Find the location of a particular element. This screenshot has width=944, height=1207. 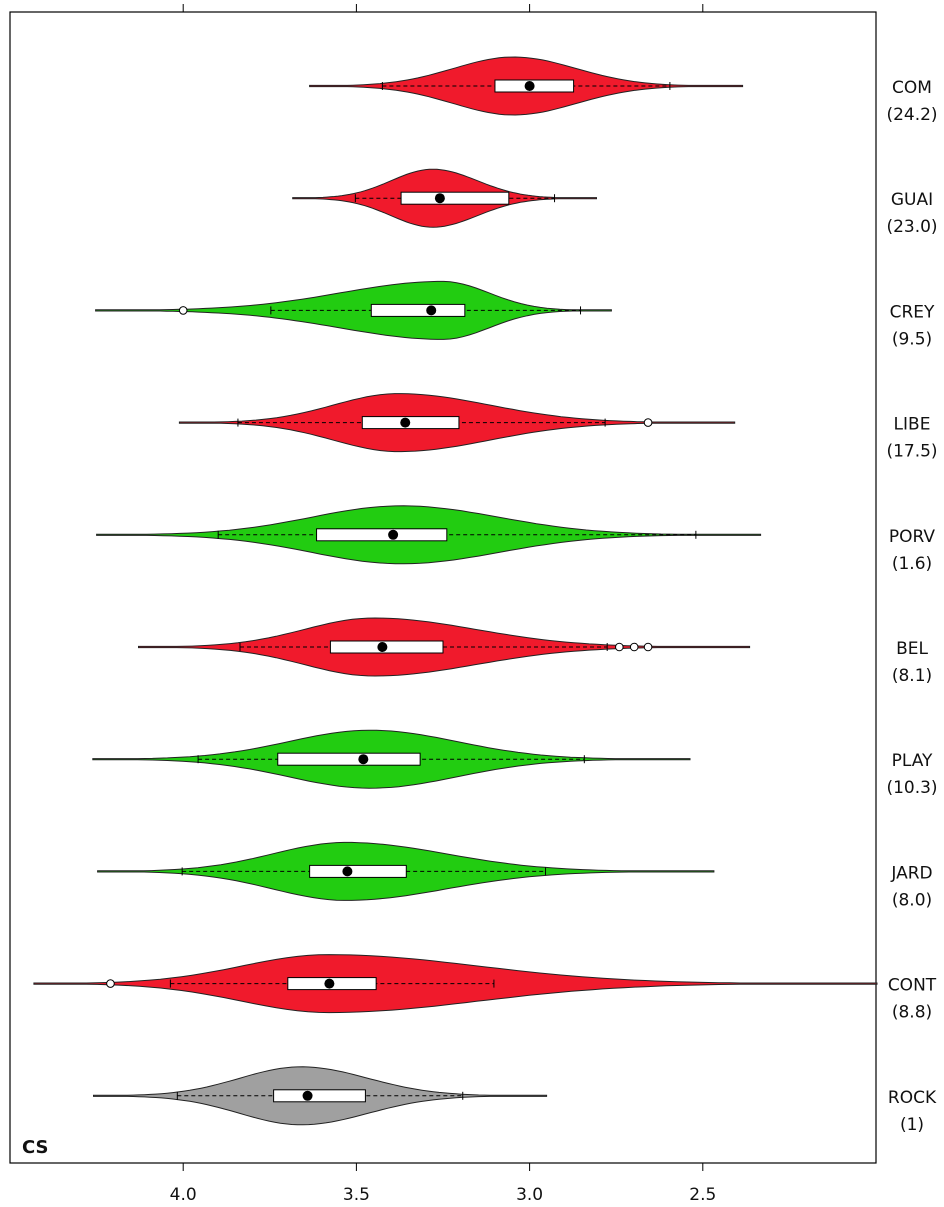

group-label: PLAY is located at coordinates (912, 761).